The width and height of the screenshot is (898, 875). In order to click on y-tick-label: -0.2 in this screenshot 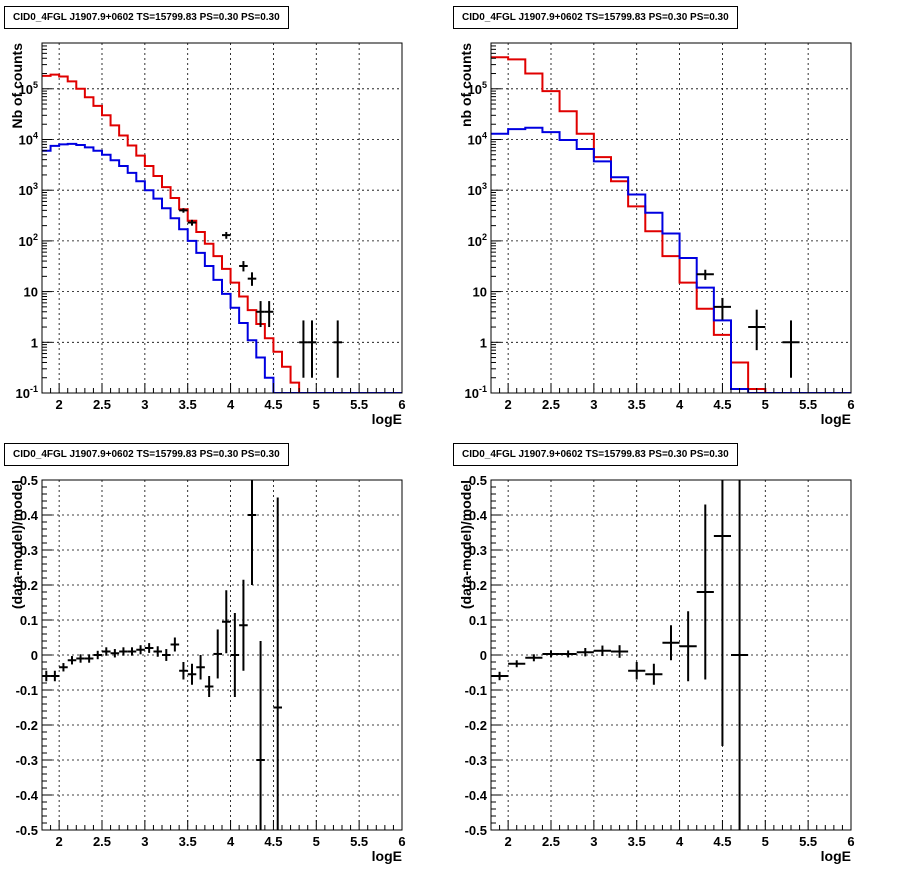, I will do `click(476, 725)`.